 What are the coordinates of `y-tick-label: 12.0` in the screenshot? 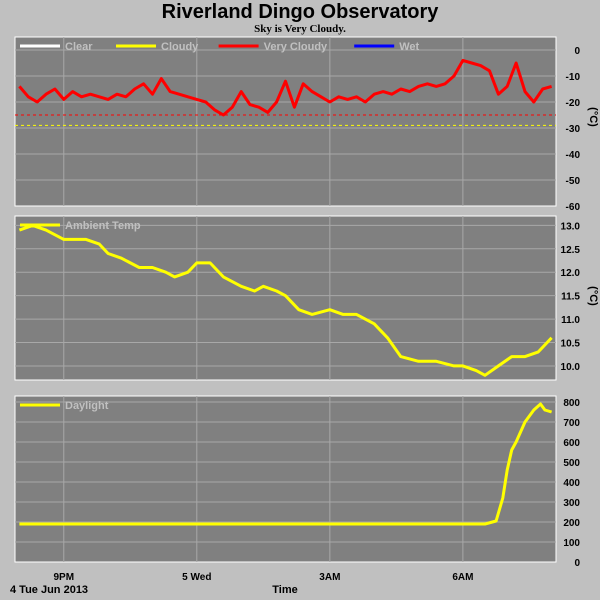 It's located at (571, 273).